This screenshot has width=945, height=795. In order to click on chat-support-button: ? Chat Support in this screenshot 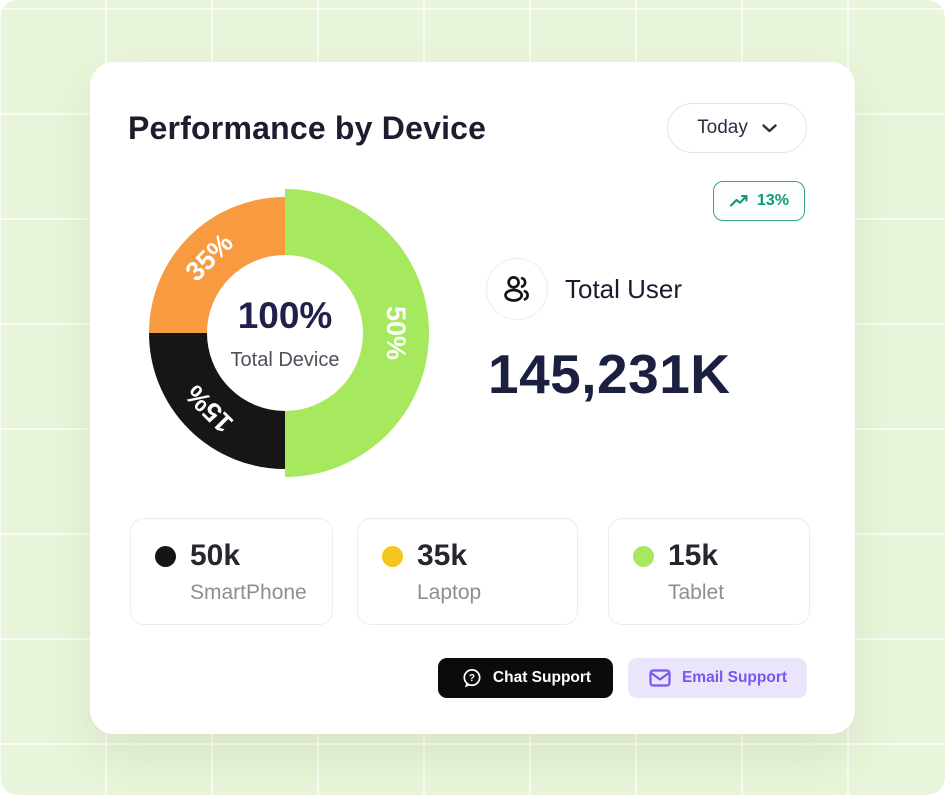, I will do `click(525, 678)`.